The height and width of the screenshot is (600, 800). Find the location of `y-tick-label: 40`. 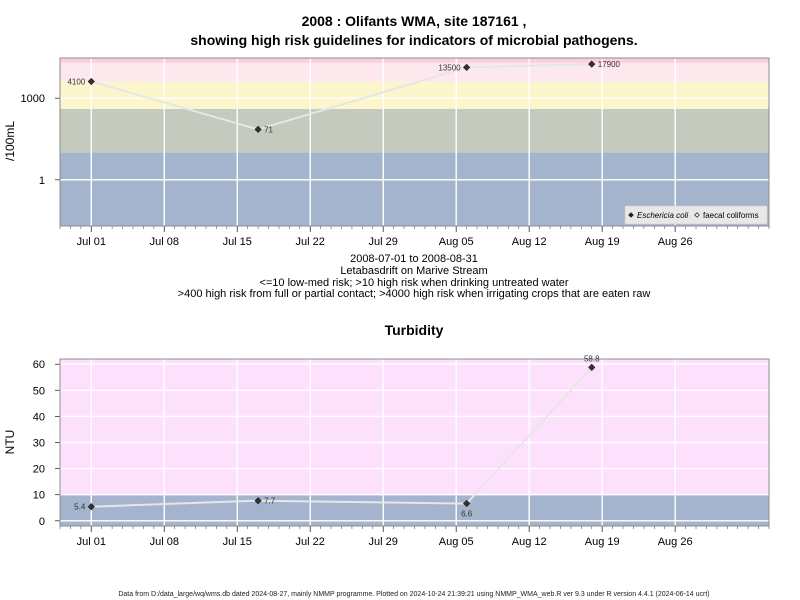

y-tick-label: 40 is located at coordinates (39, 417).